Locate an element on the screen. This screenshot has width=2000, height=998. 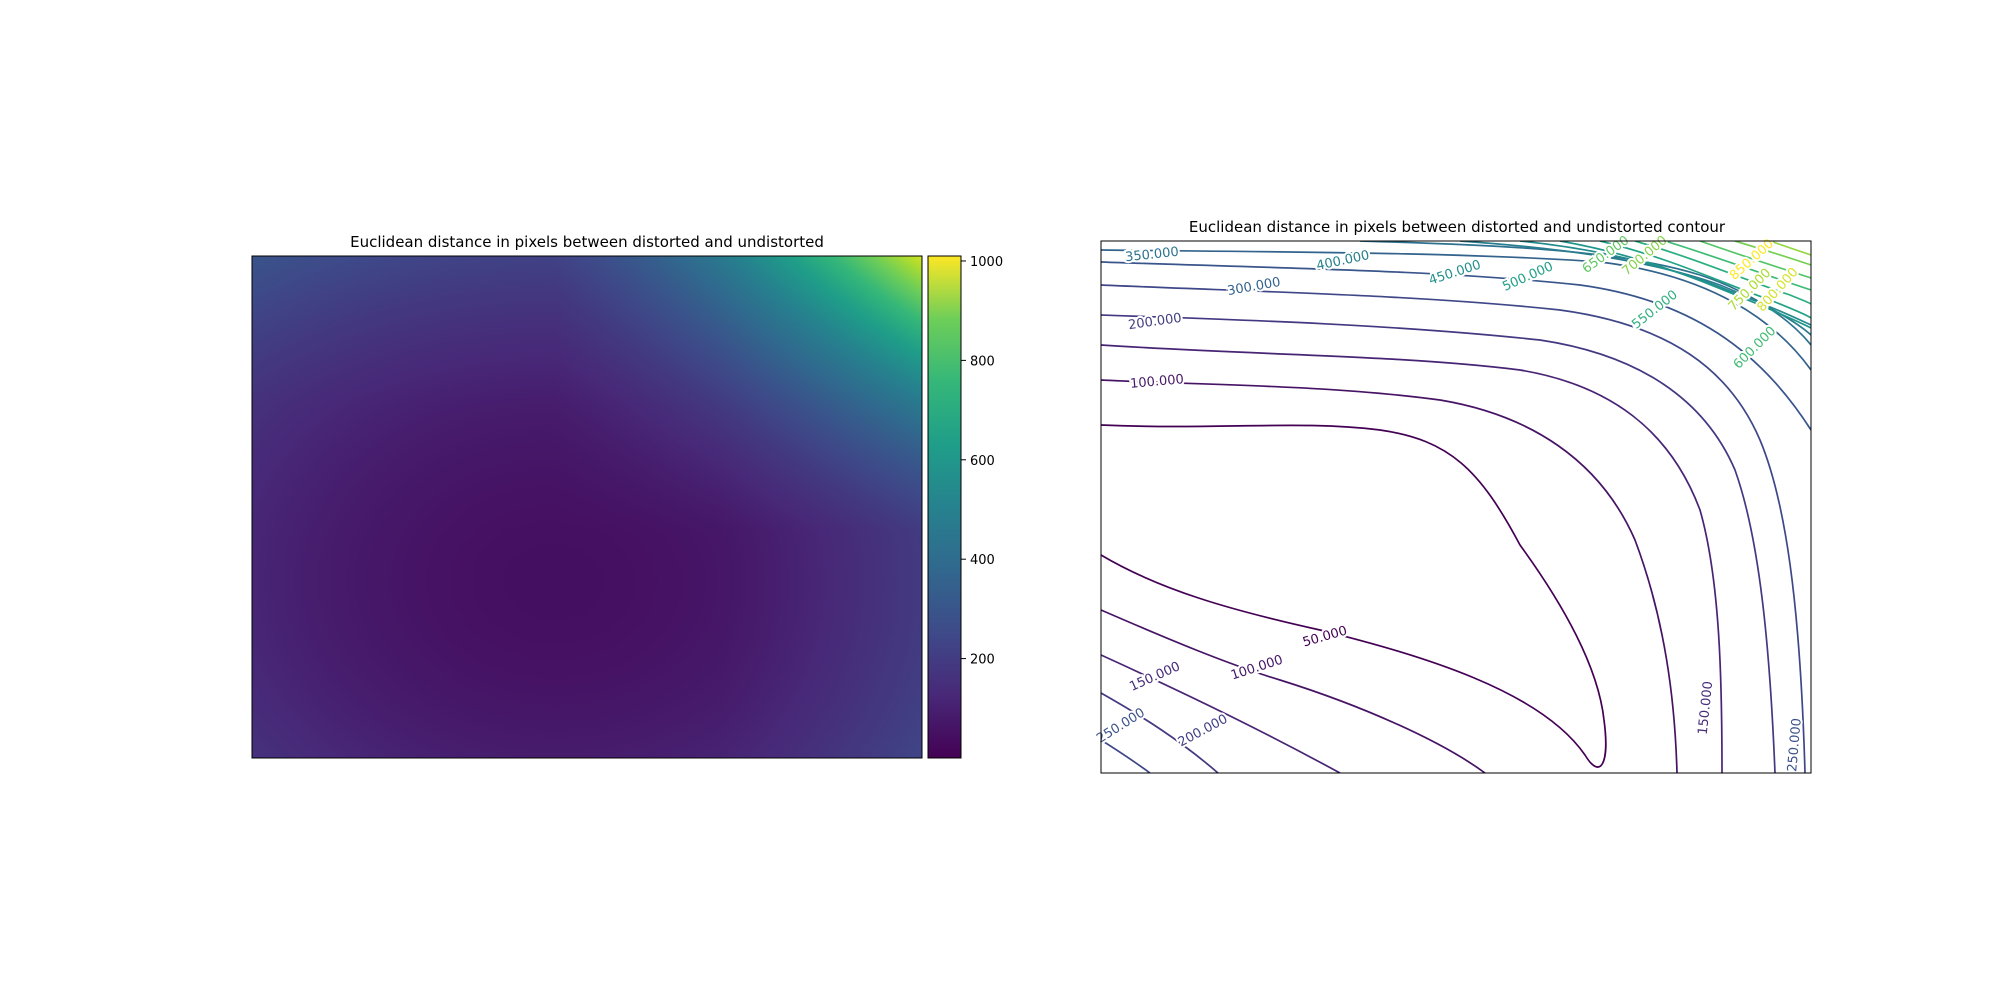
contour-line-150-b is located at coordinates (1412, 558).